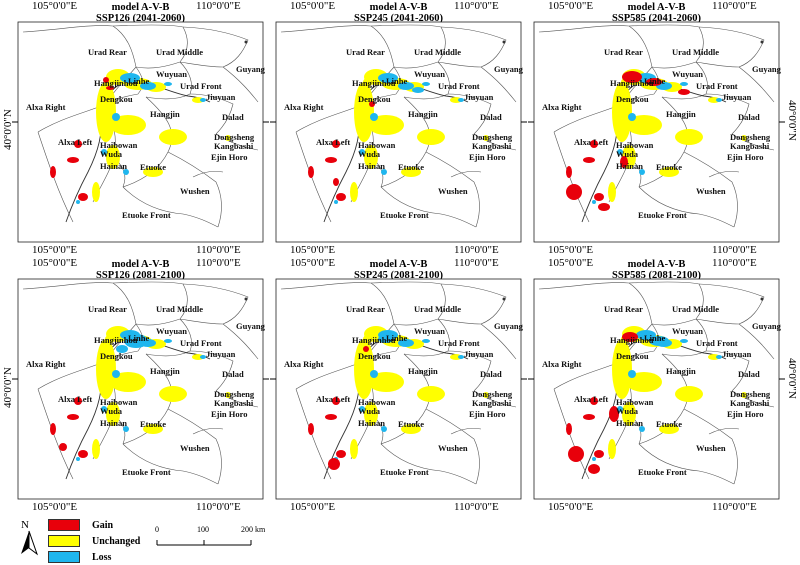 The width and height of the screenshot is (800, 565). I want to click on place-label-urad-rear: Urad Rear, so click(107, 52).